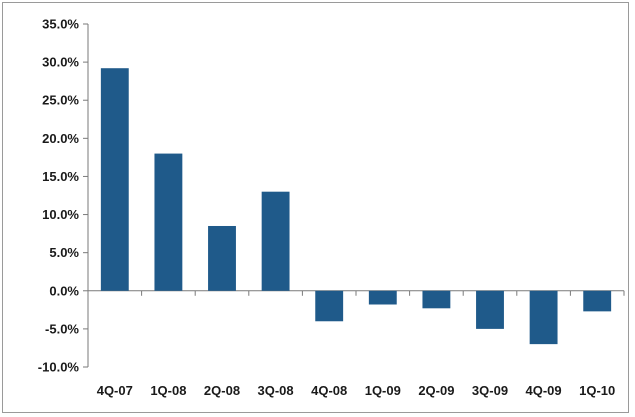 The image size is (635, 417). Describe the element at coordinates (222, 390) in the screenshot. I see `x-tick-label: 2Q-08` at that location.